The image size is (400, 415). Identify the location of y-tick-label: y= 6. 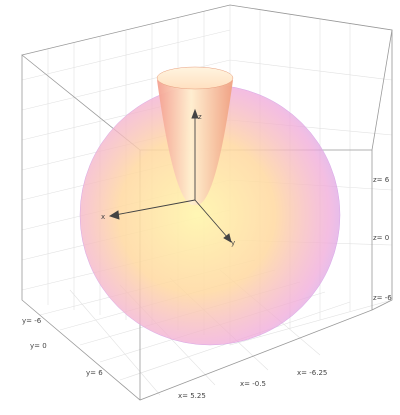
(94, 373).